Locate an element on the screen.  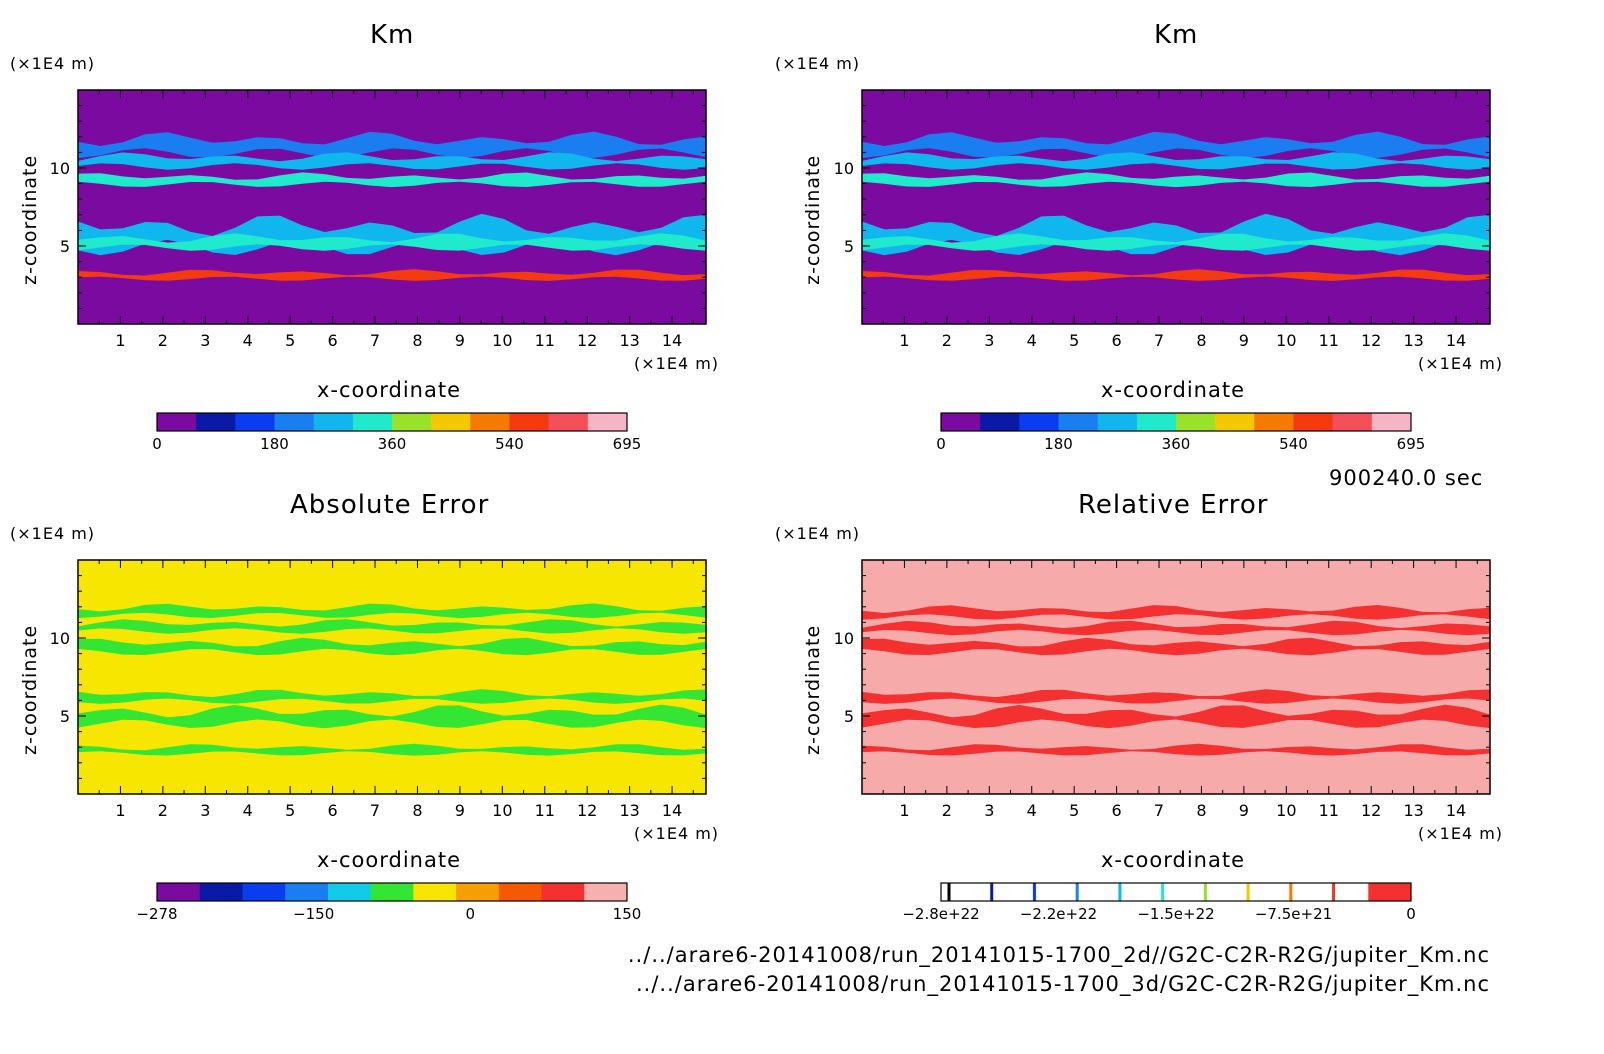
x-tick-label: 4 is located at coordinates (1032, 340).